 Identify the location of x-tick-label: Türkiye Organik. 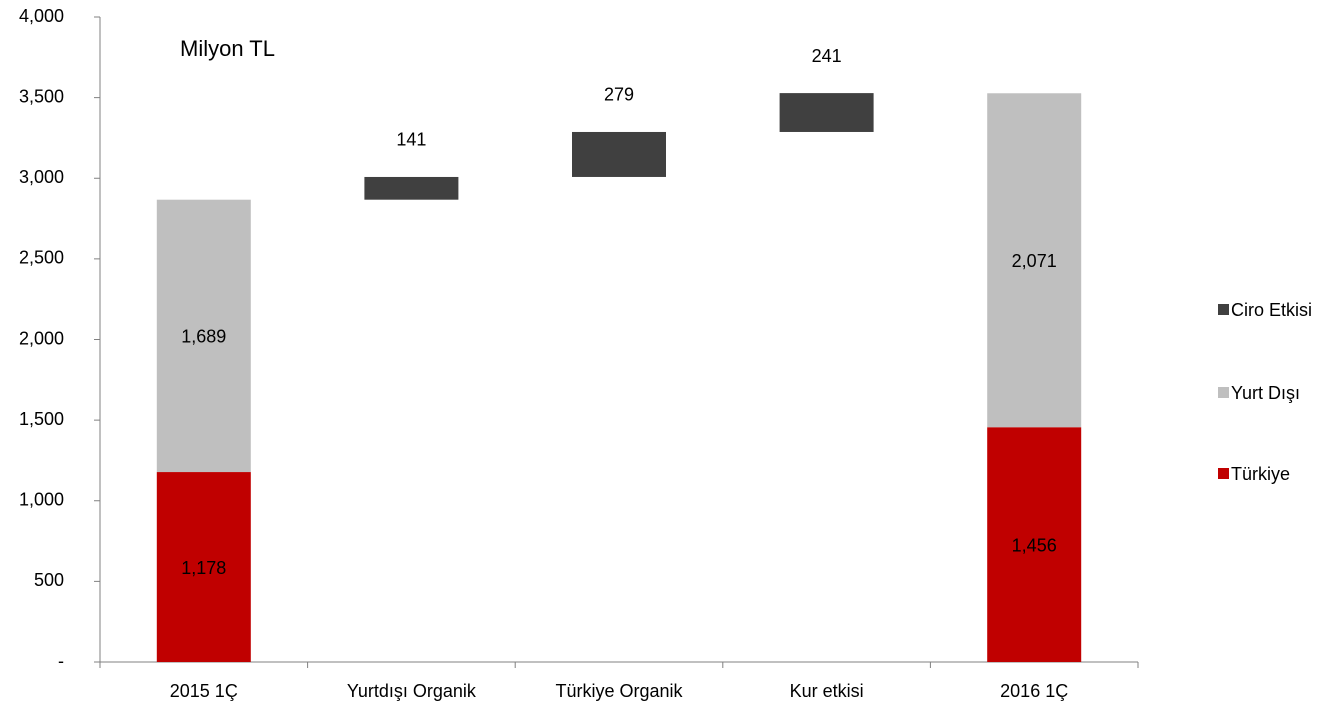
(619, 691).